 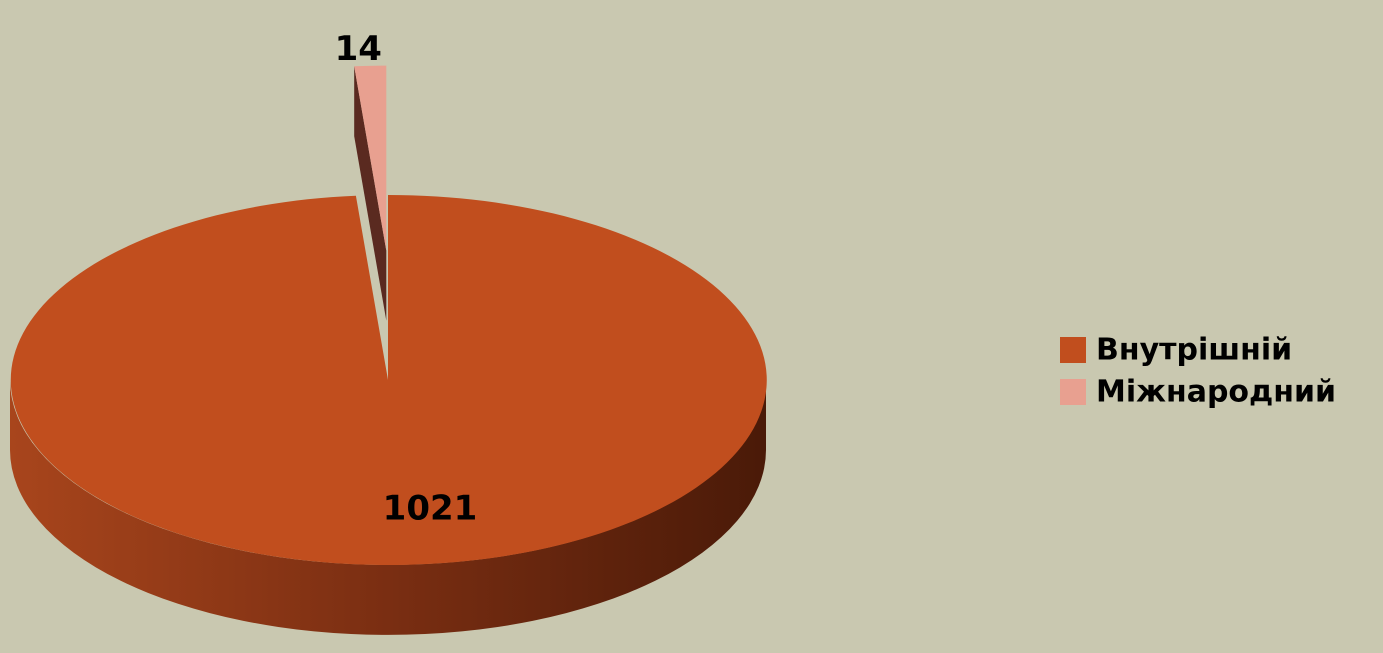 I want to click on pie-side, so click(x=370, y=193).